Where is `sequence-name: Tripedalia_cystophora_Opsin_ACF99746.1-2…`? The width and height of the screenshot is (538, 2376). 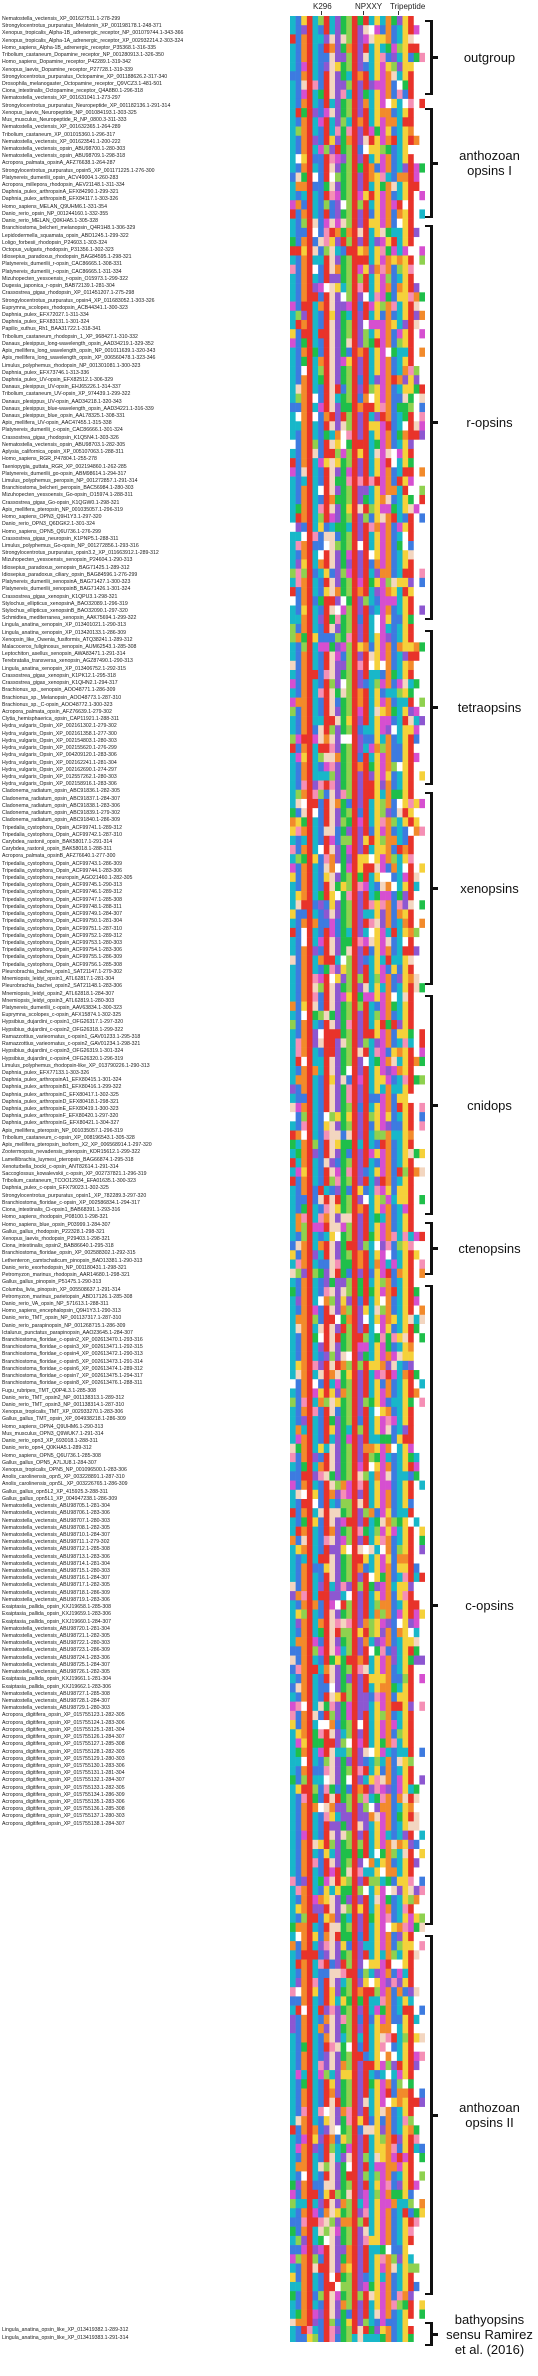
sequence-name: Tripedalia_cystophora_Opsin_ACF99746.1-2… is located at coordinates (62, 892).